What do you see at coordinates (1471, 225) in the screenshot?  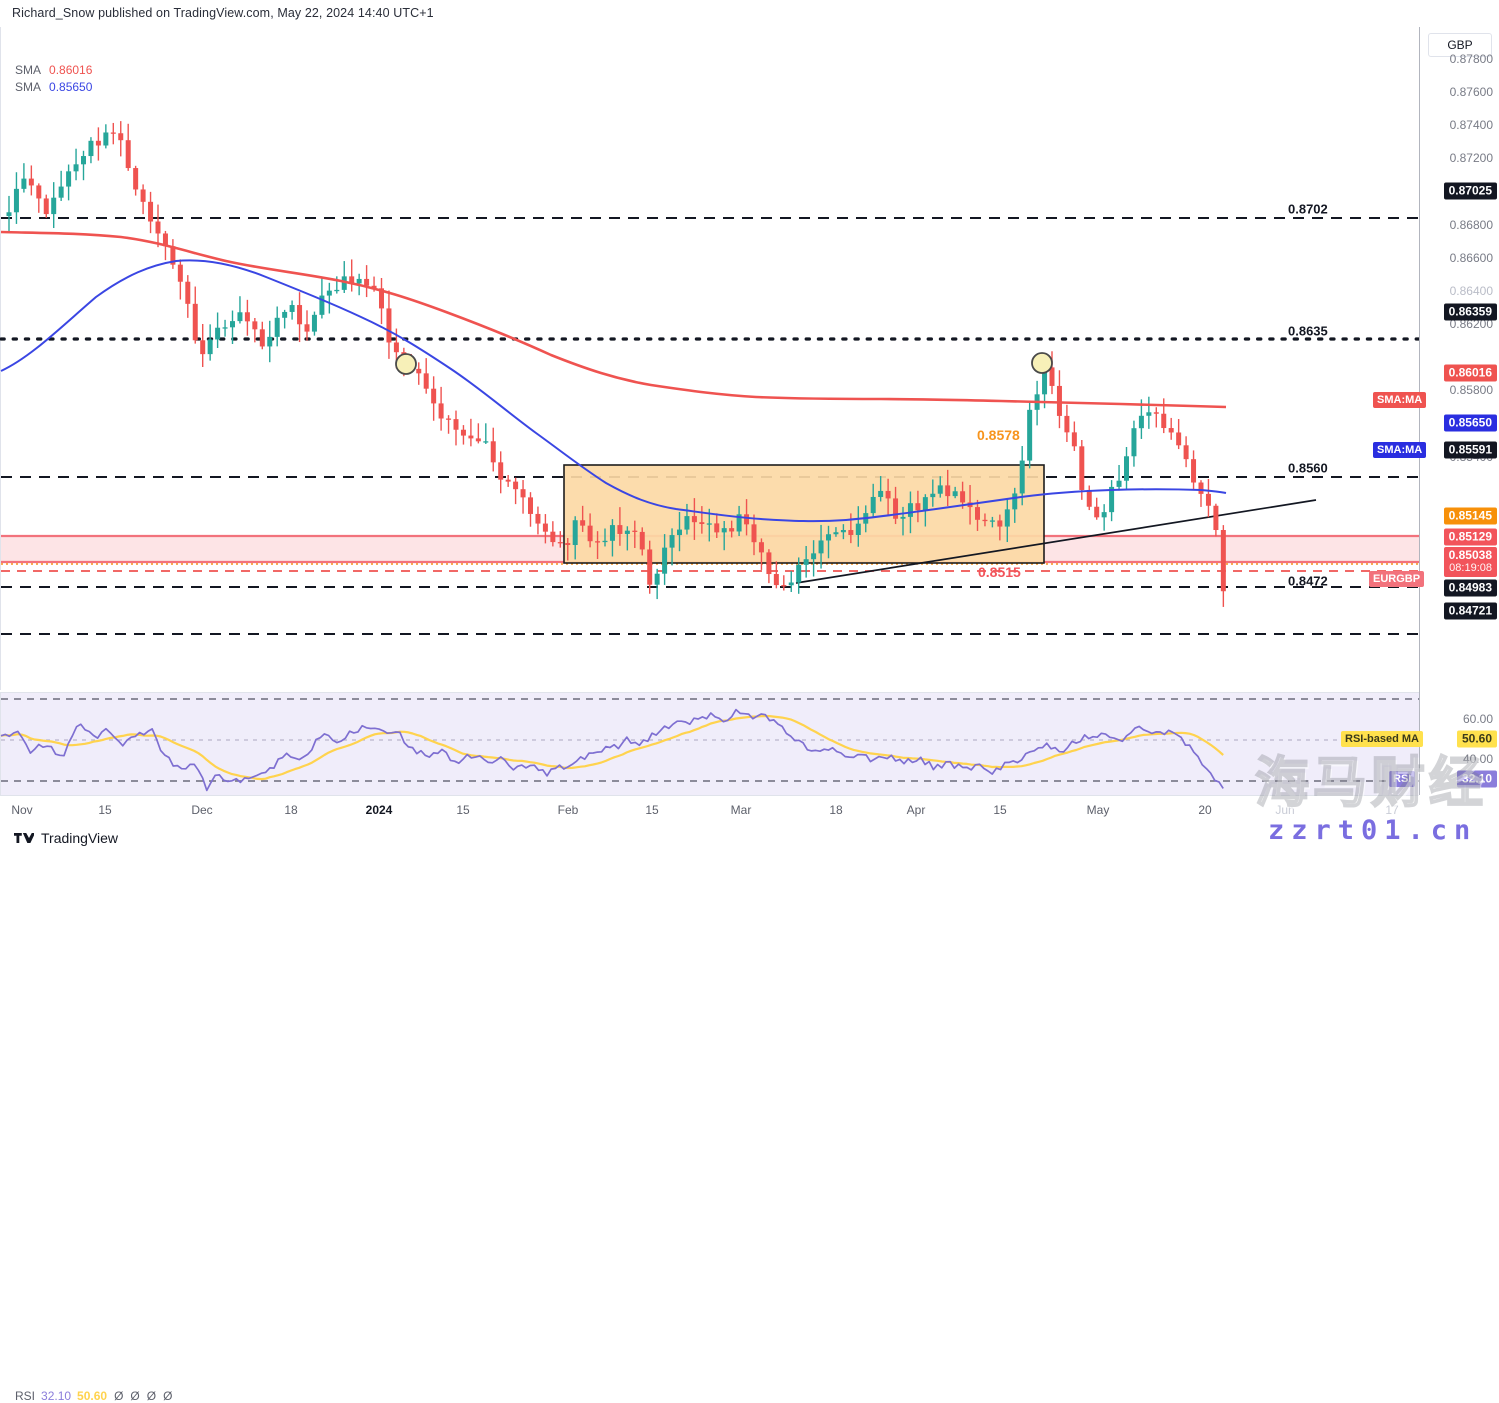 I see `price-tick: 0.86800` at bounding box center [1471, 225].